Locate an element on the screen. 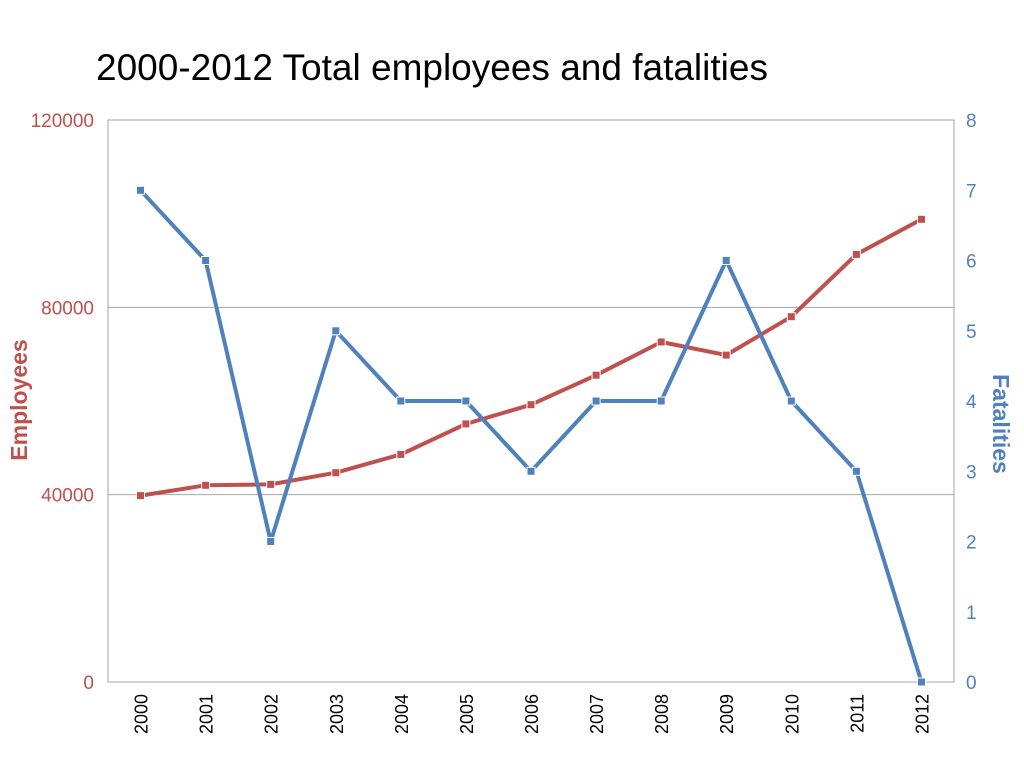  x-tick-label: 2006 is located at coordinates (532, 714).